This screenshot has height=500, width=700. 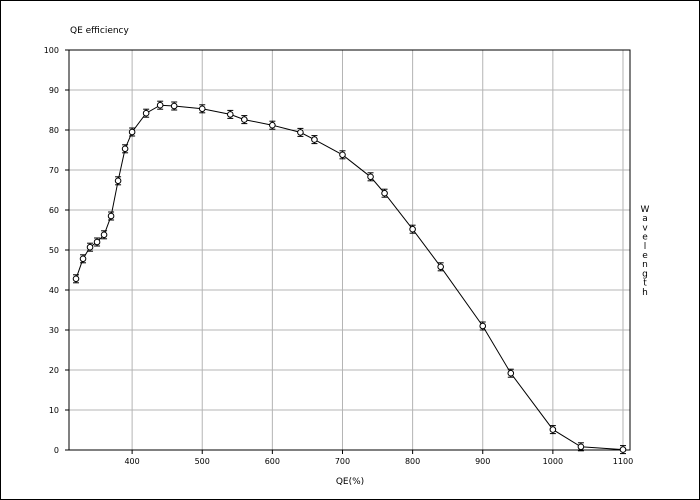 I want to click on y-tick-label: 80, so click(x=54, y=130).